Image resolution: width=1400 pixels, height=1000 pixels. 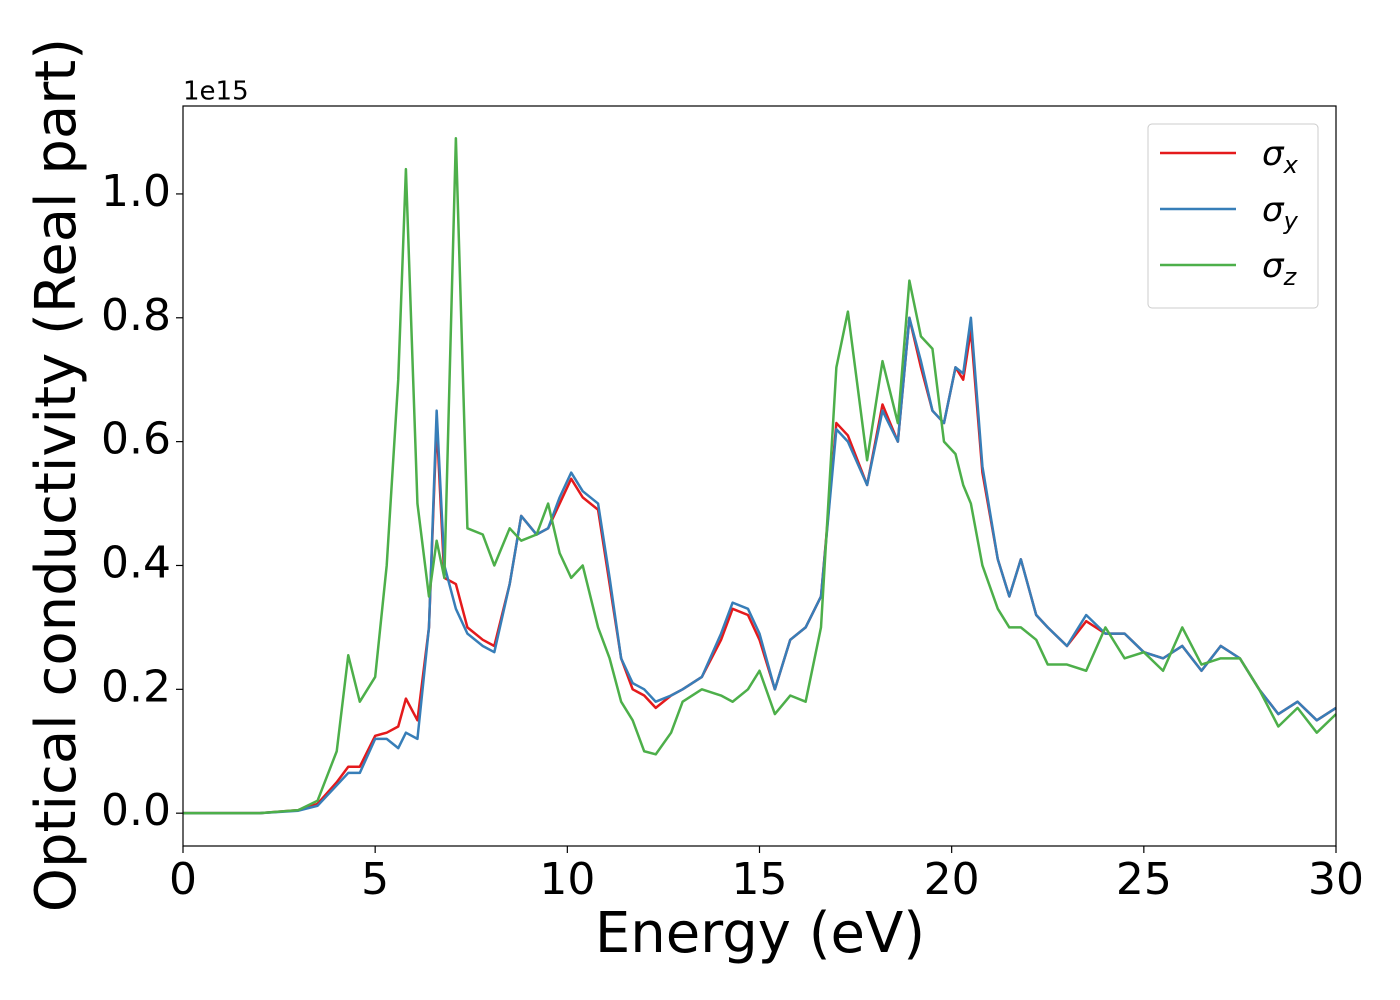 I want to click on legend-label: σz, so click(x=1280, y=268).